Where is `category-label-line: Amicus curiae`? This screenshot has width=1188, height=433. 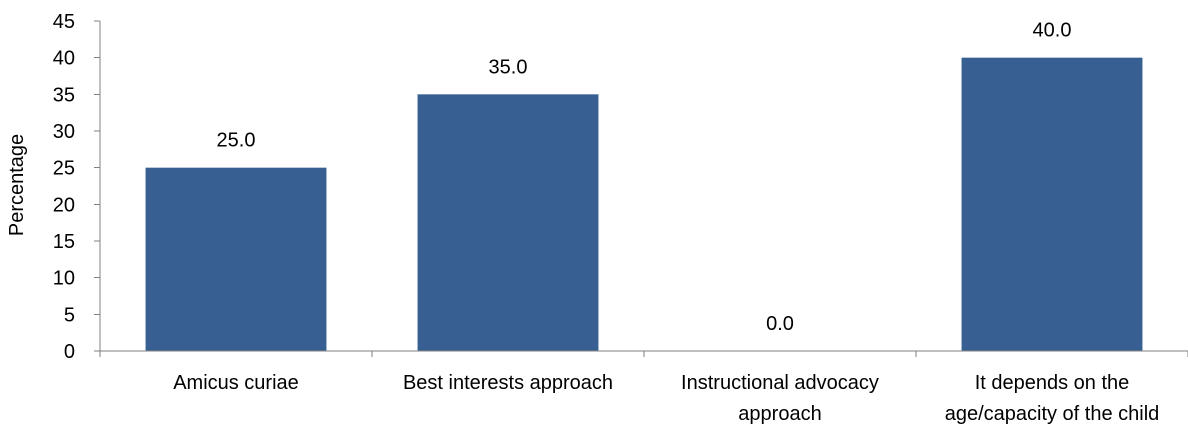 category-label-line: Amicus curiae is located at coordinates (236, 383).